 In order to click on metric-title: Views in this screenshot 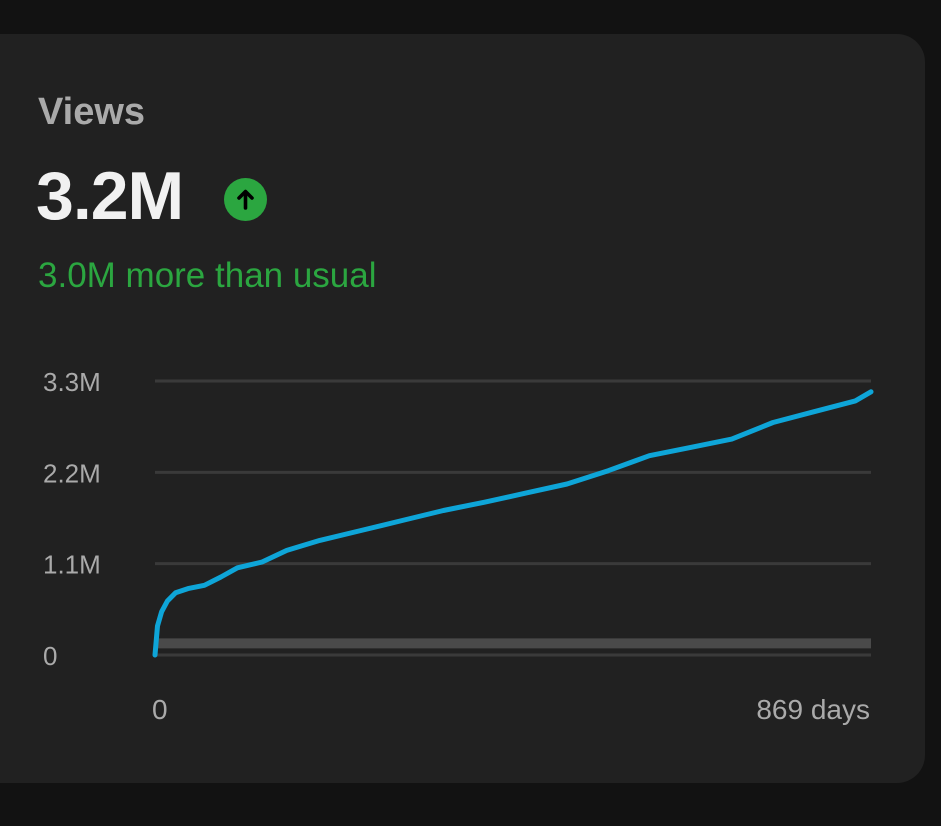, I will do `click(92, 112)`.